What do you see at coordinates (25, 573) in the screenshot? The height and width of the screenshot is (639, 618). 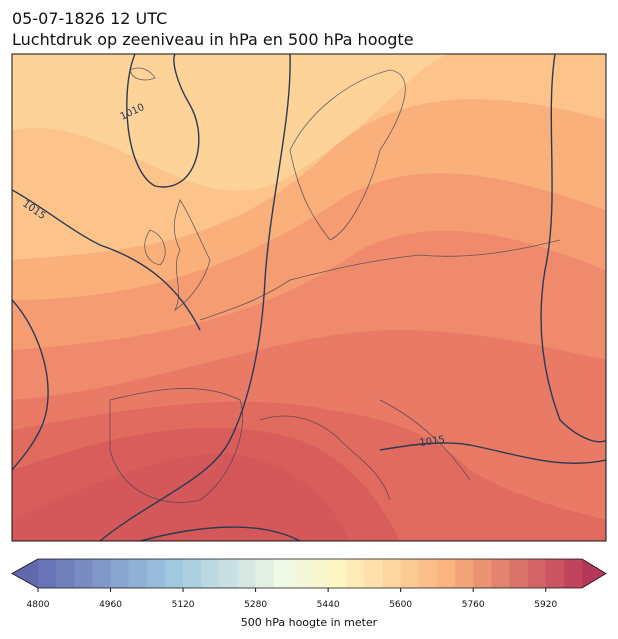 I see `colorbar-extend-low` at bounding box center [25, 573].